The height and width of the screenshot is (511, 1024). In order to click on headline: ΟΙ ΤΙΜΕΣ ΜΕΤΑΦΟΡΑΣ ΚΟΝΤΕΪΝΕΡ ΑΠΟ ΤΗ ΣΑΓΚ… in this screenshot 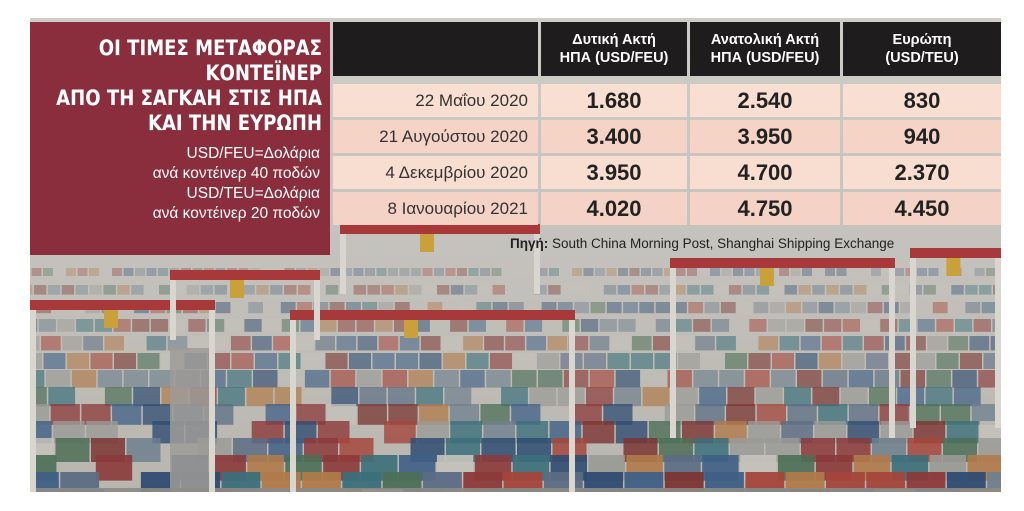, I will do `click(185, 86)`.